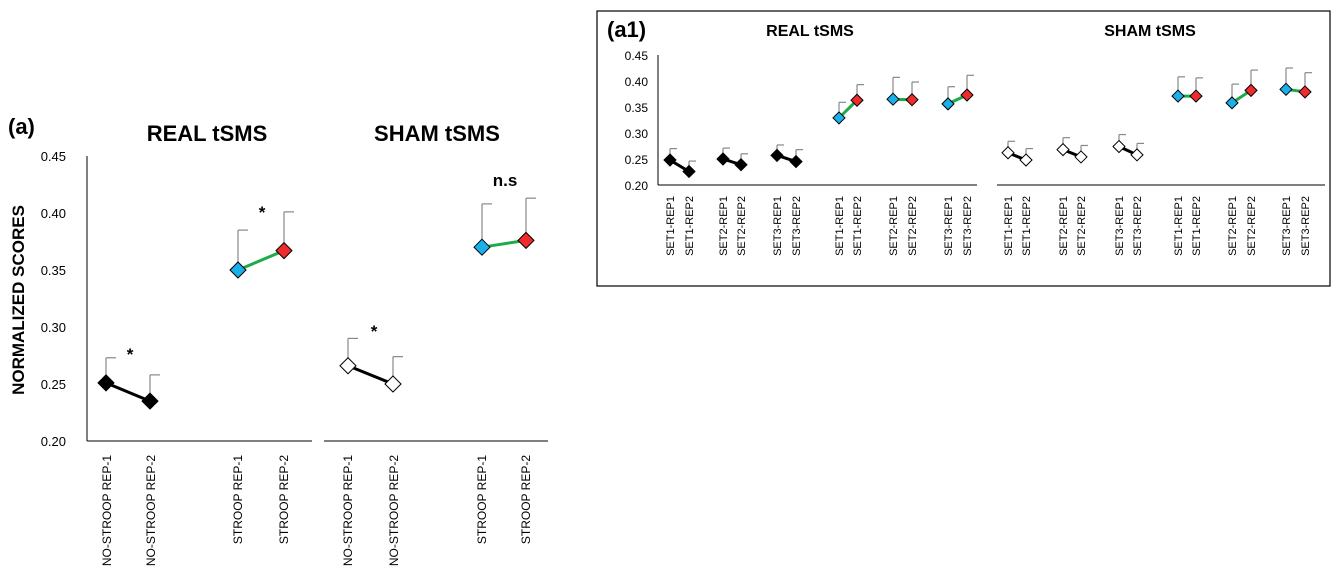 The width and height of the screenshot is (1340, 587). What do you see at coordinates (53, 270) in the screenshot?
I see `panel-a-ytick: 0.35` at bounding box center [53, 270].